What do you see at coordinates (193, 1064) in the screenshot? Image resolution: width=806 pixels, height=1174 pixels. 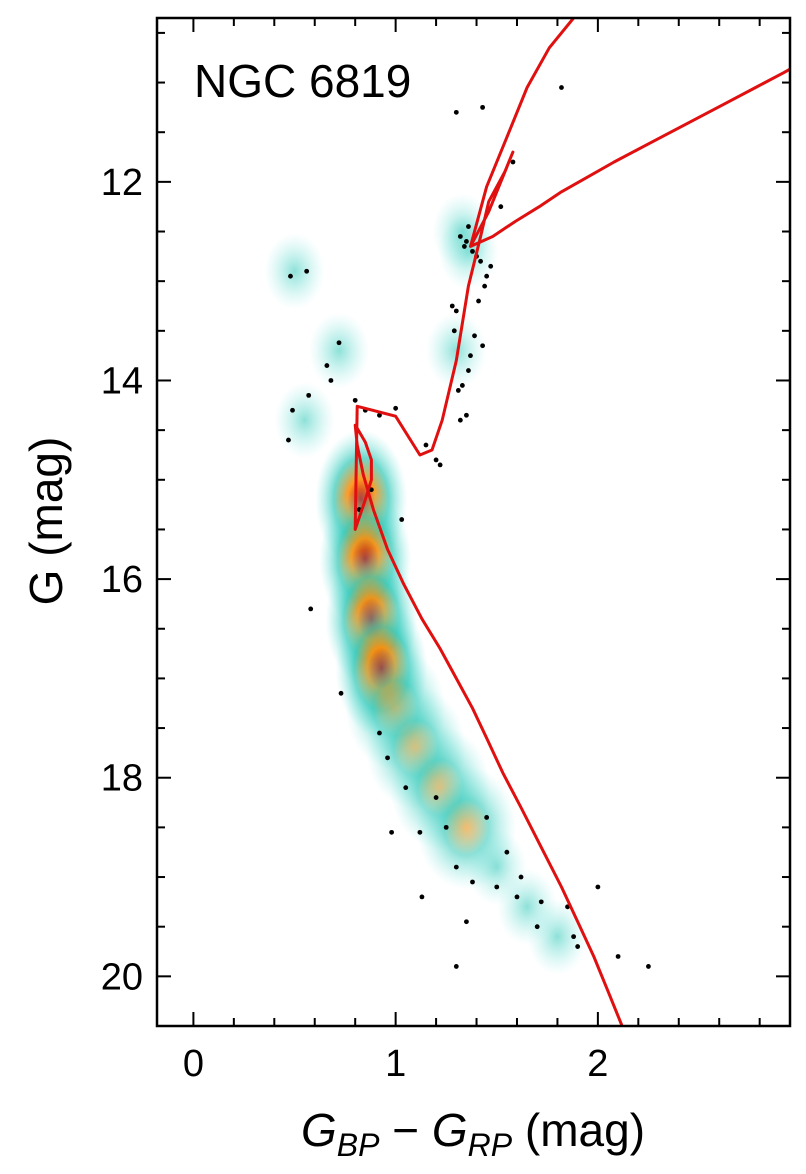 I see `x-tick-label: 0` at bounding box center [193, 1064].